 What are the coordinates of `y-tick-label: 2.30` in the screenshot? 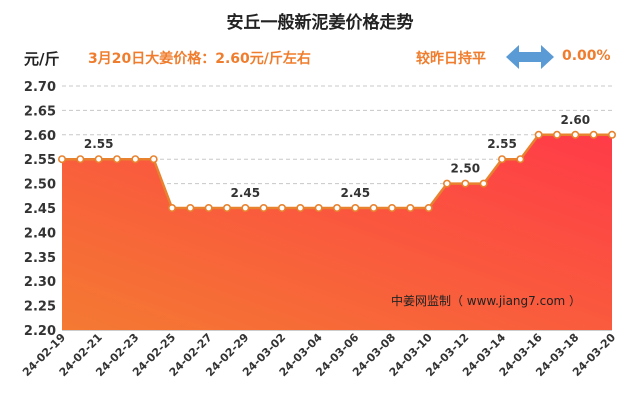 It's located at (40, 282).